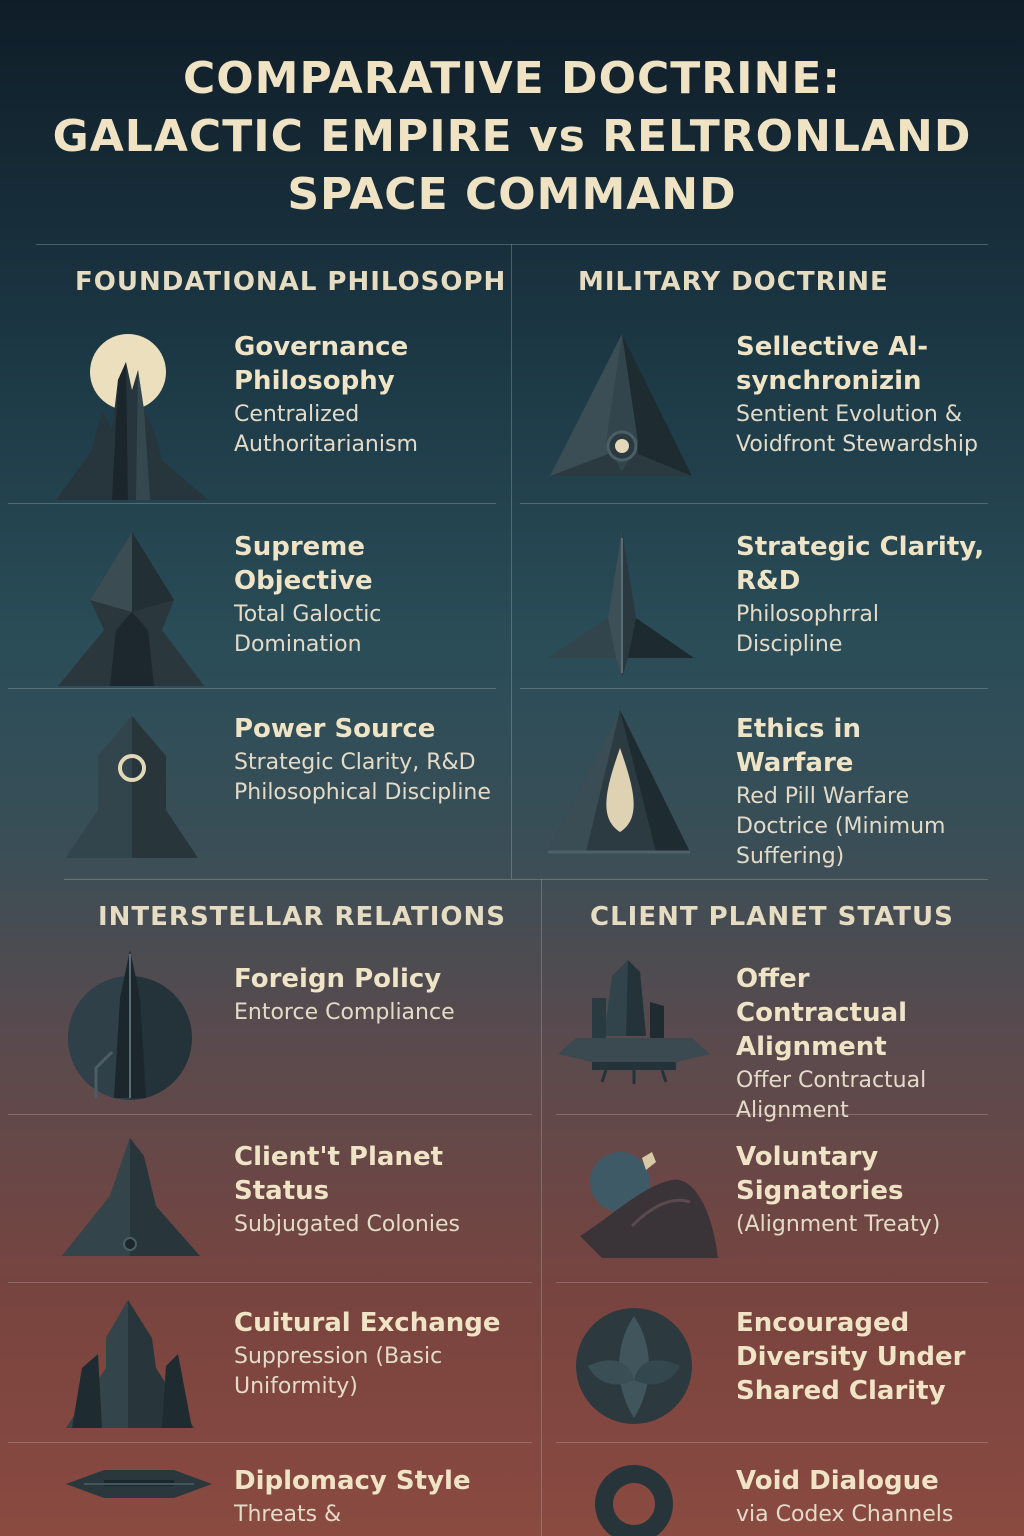 The image size is (1024, 1536). I want to click on sphere-spire-icon, so click(131, 1026).